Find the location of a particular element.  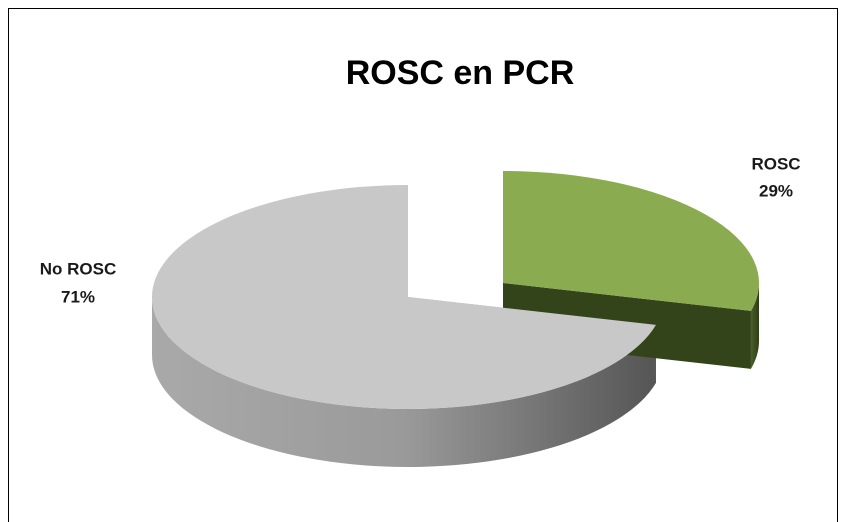

slice-side is located at coordinates (754, 326).